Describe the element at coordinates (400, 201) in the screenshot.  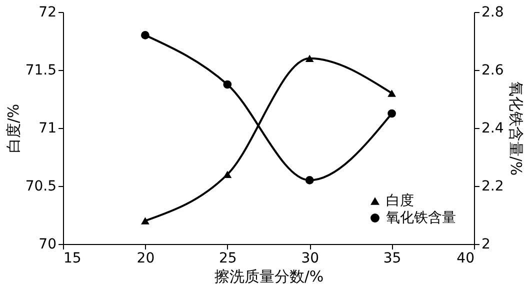
I see `legend-label: 白度` at that location.